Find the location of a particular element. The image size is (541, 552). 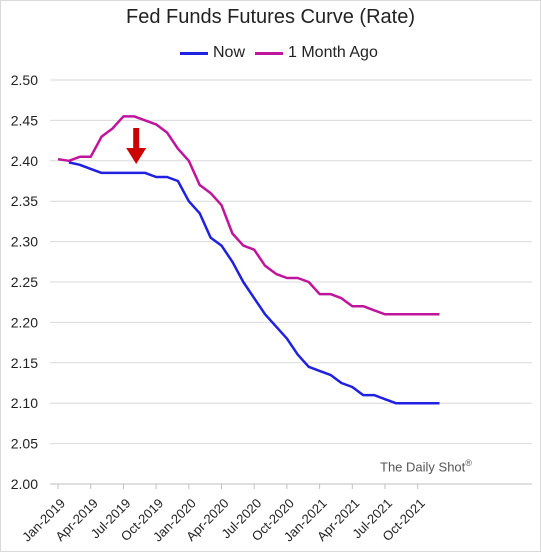

chart-title: Fed Funds Futures Curve (Rate) is located at coordinates (270, 17).